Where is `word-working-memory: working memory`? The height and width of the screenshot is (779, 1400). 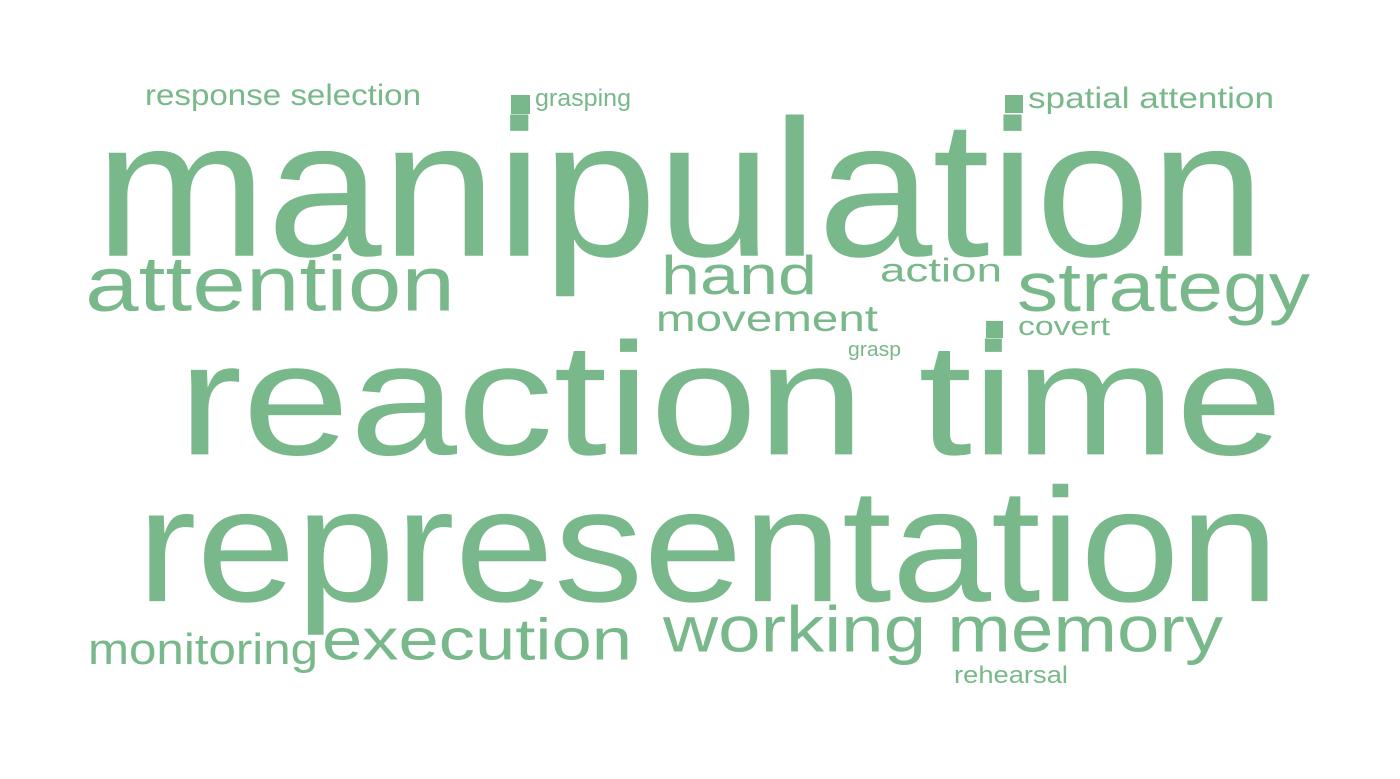
word-working-memory: working memory is located at coordinates (943, 629).